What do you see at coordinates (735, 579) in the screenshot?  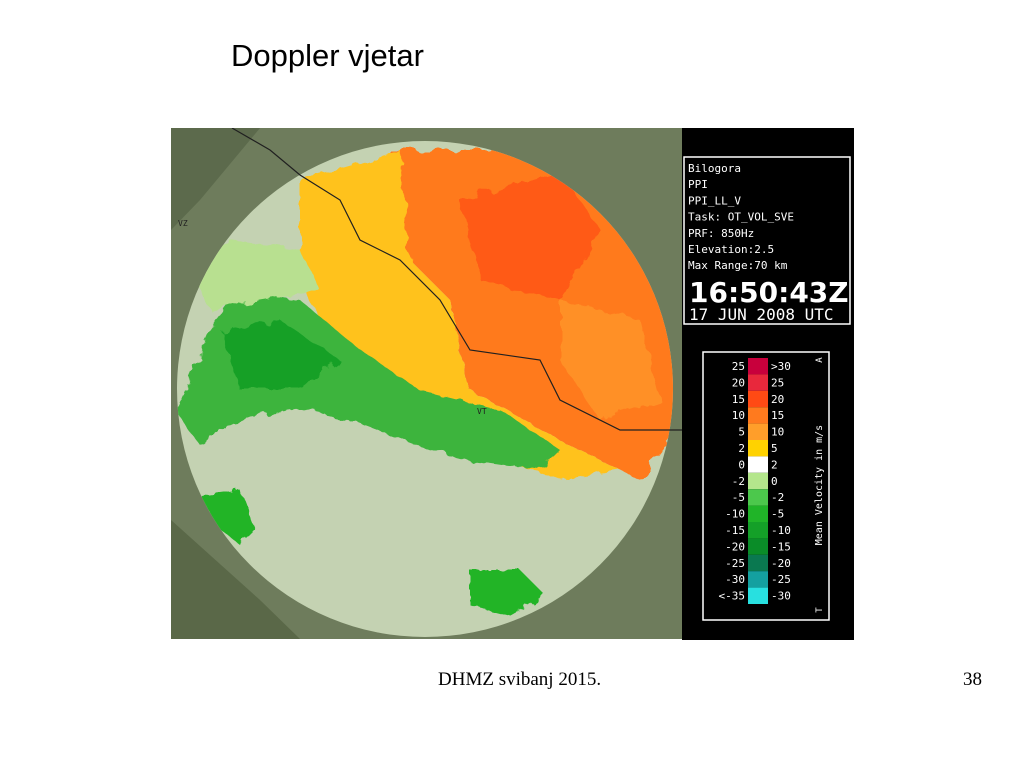 I see `legend-low: -30` at bounding box center [735, 579].